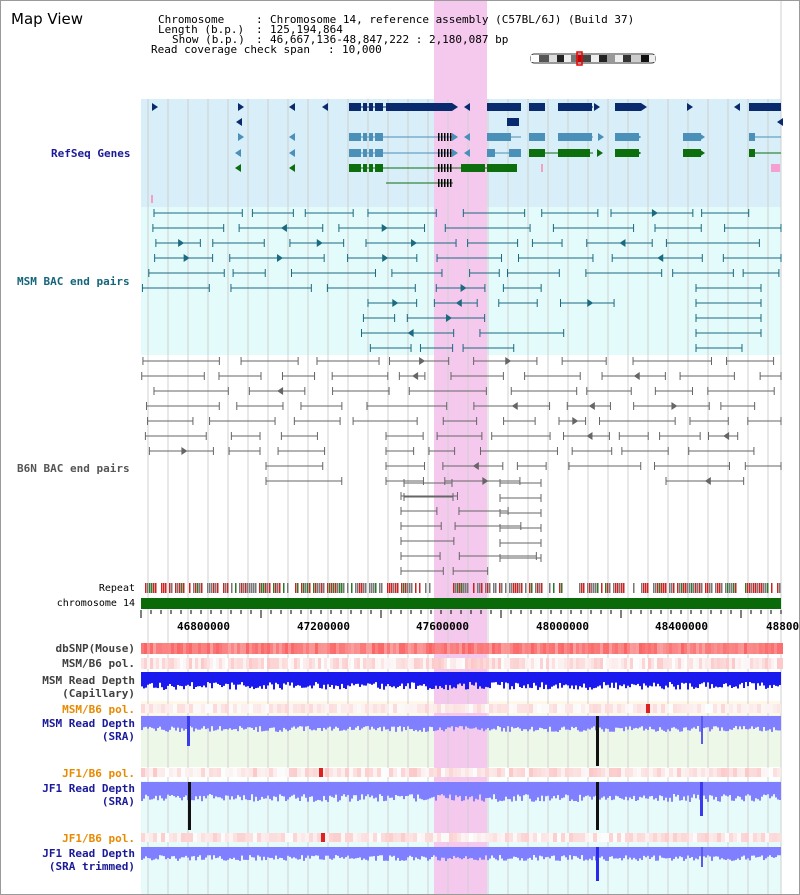  I want to click on msm-depth-capillary-sub: (Capillary), so click(98, 693).